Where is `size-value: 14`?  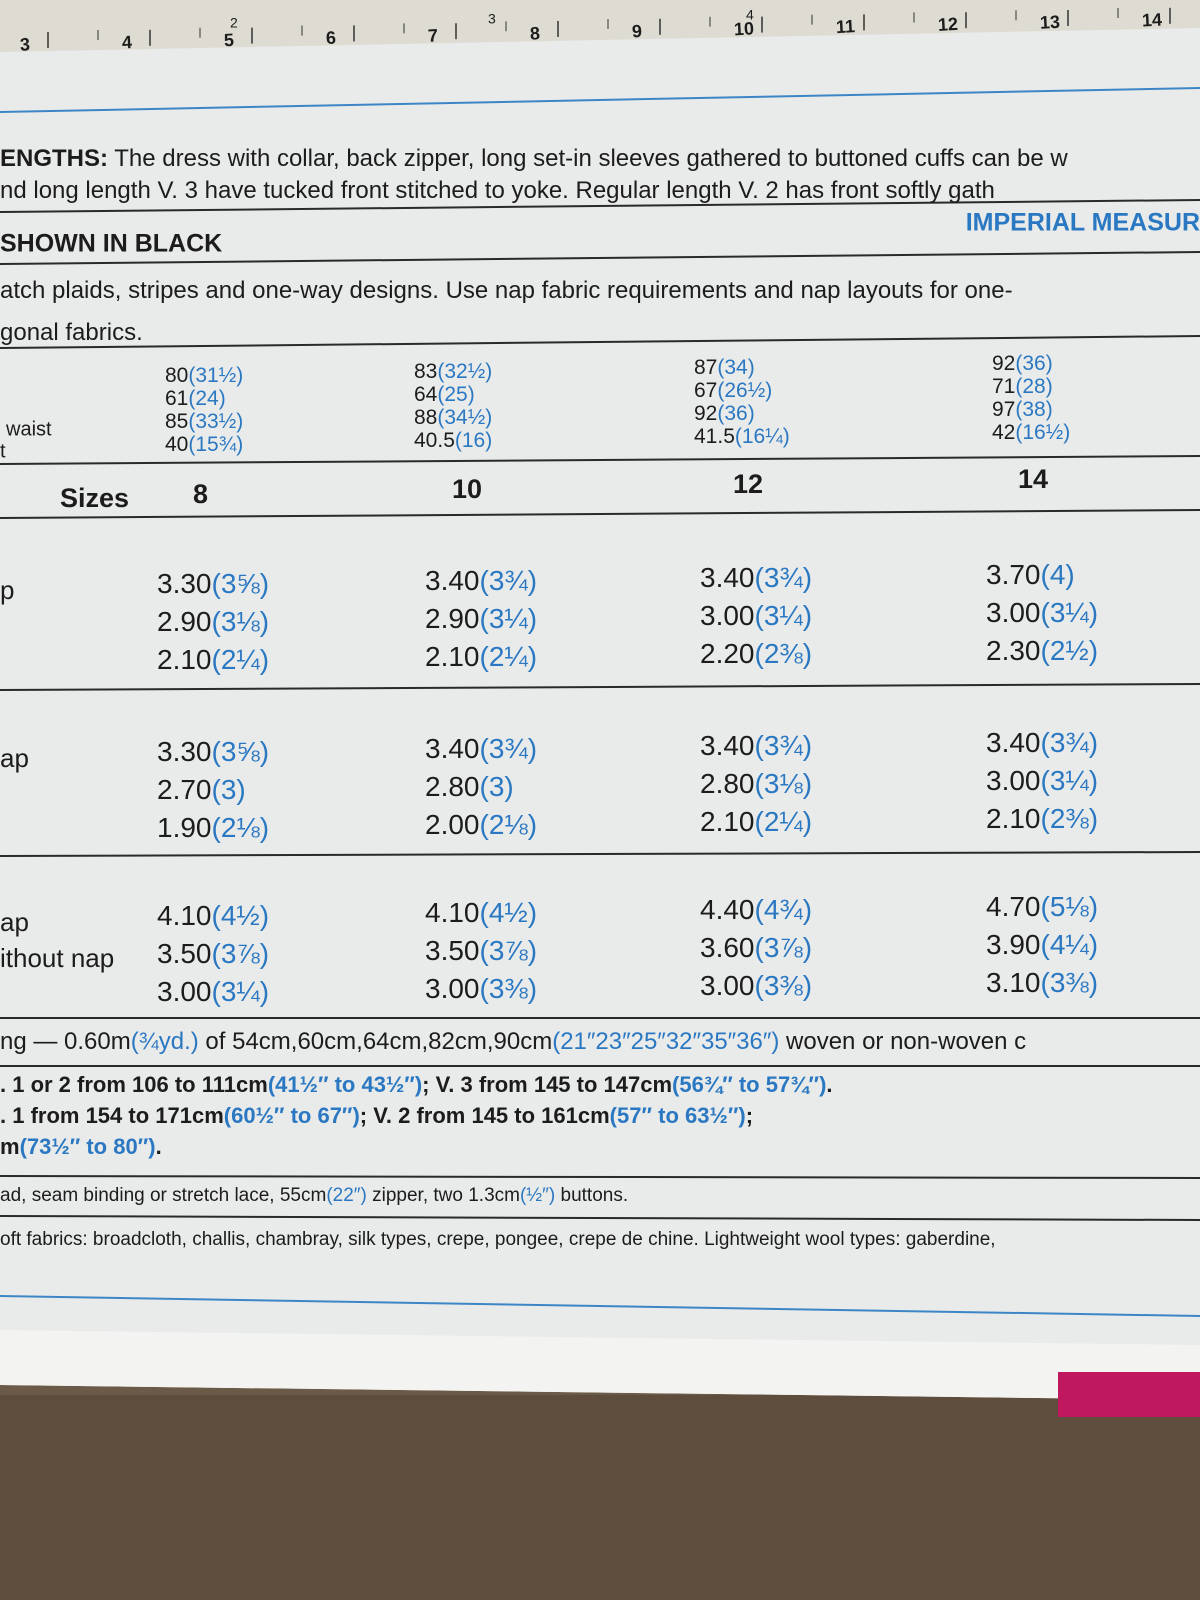
size-value: 14 is located at coordinates (1033, 479).